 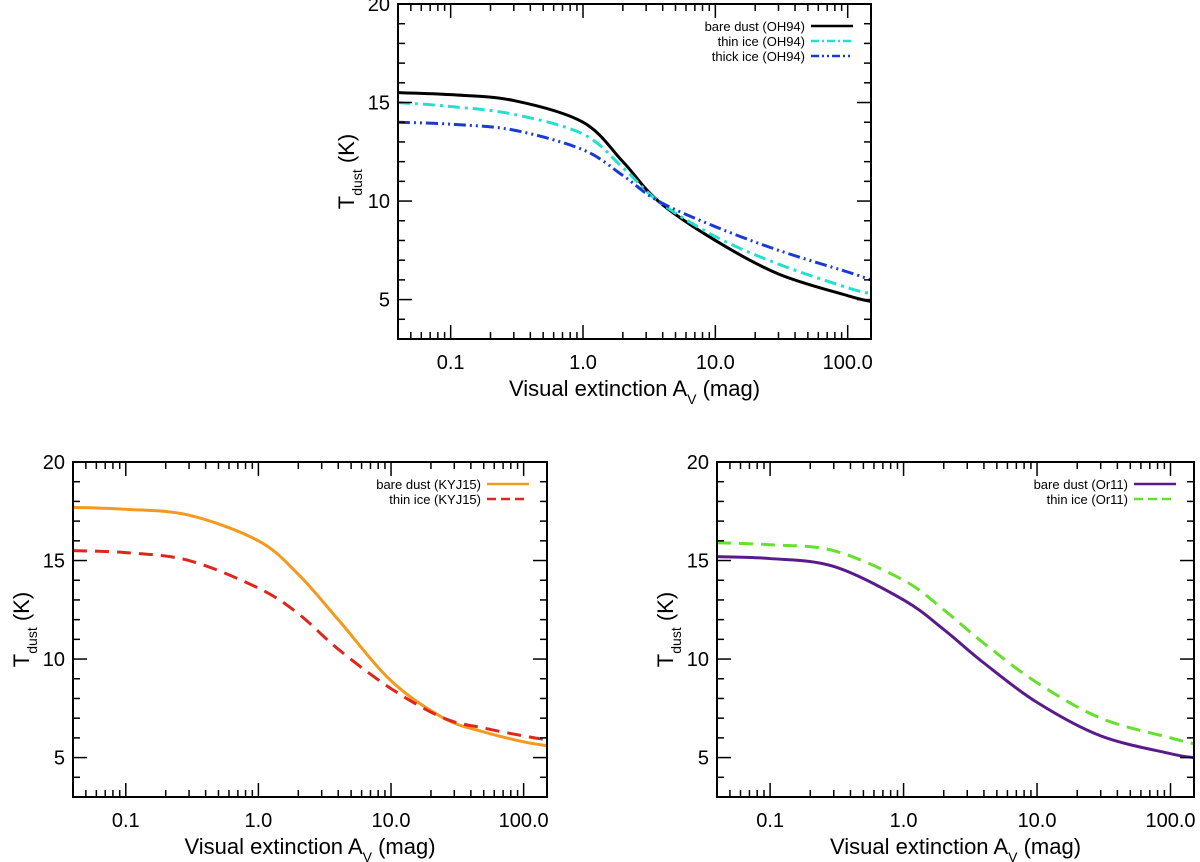 What do you see at coordinates (1081, 484) in the screenshot?
I see `legend-label-0: bare dust (Or11)` at bounding box center [1081, 484].